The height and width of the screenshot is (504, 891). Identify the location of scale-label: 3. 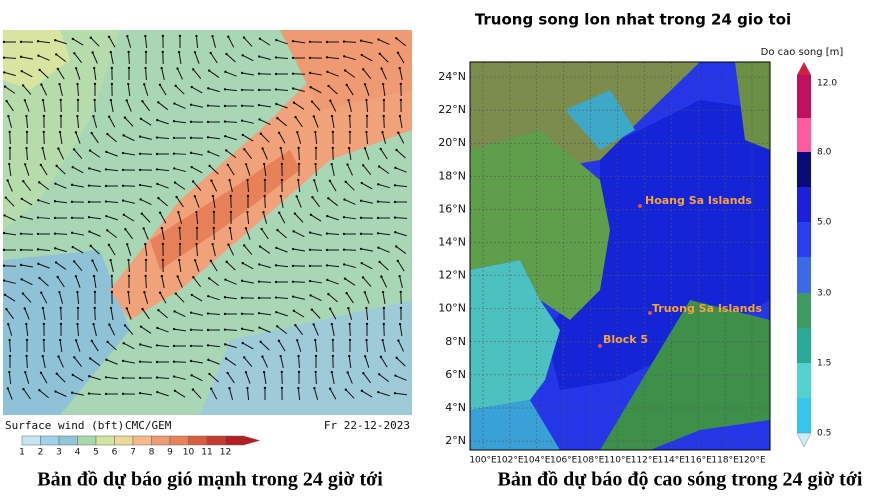
(59, 453).